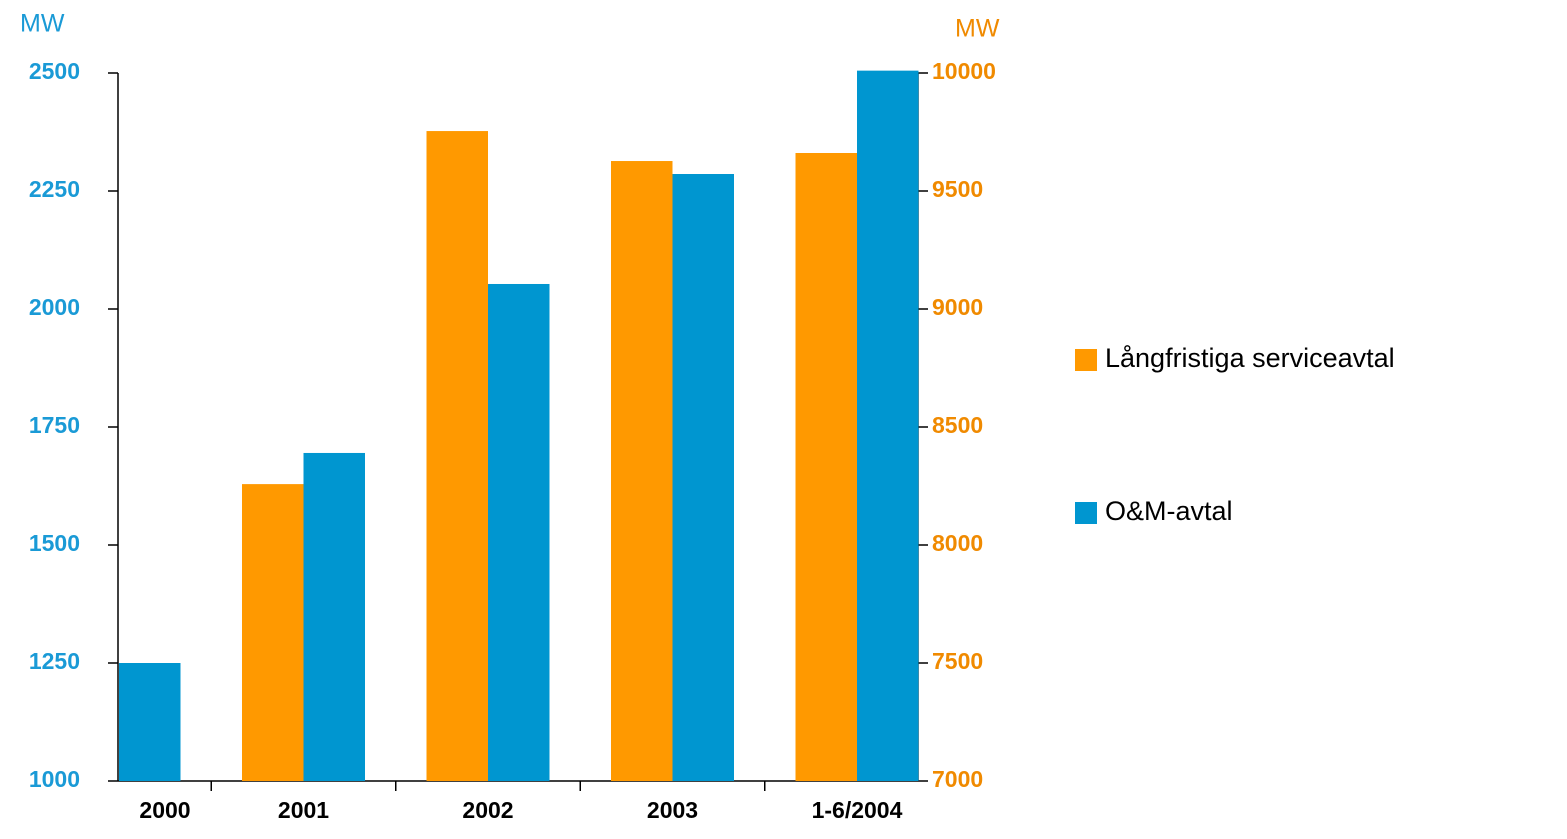 Image resolution: width=1567 pixels, height=839 pixels. What do you see at coordinates (957, 307) in the screenshot?
I see `y2-tick-label: 9000` at bounding box center [957, 307].